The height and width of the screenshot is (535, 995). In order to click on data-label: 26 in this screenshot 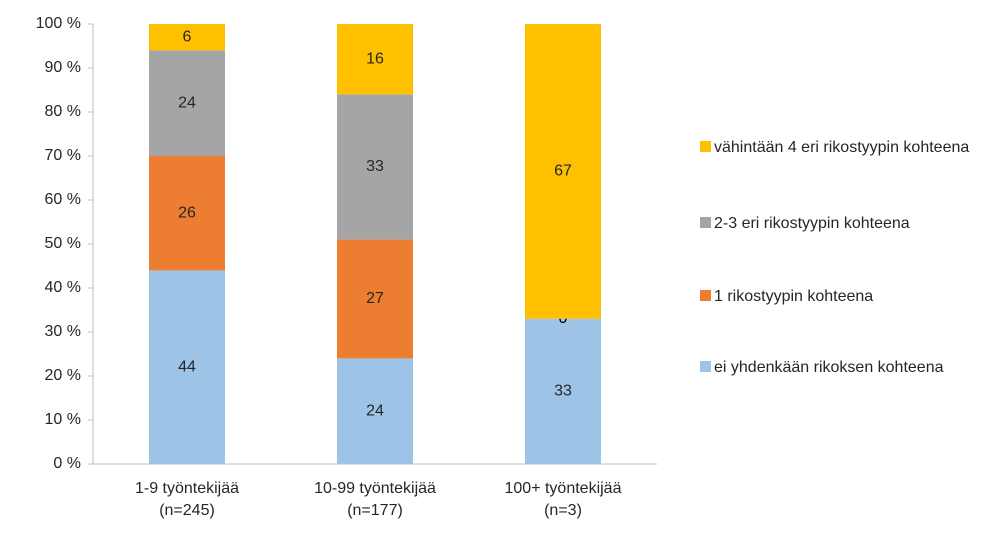, I will do `click(187, 212)`.